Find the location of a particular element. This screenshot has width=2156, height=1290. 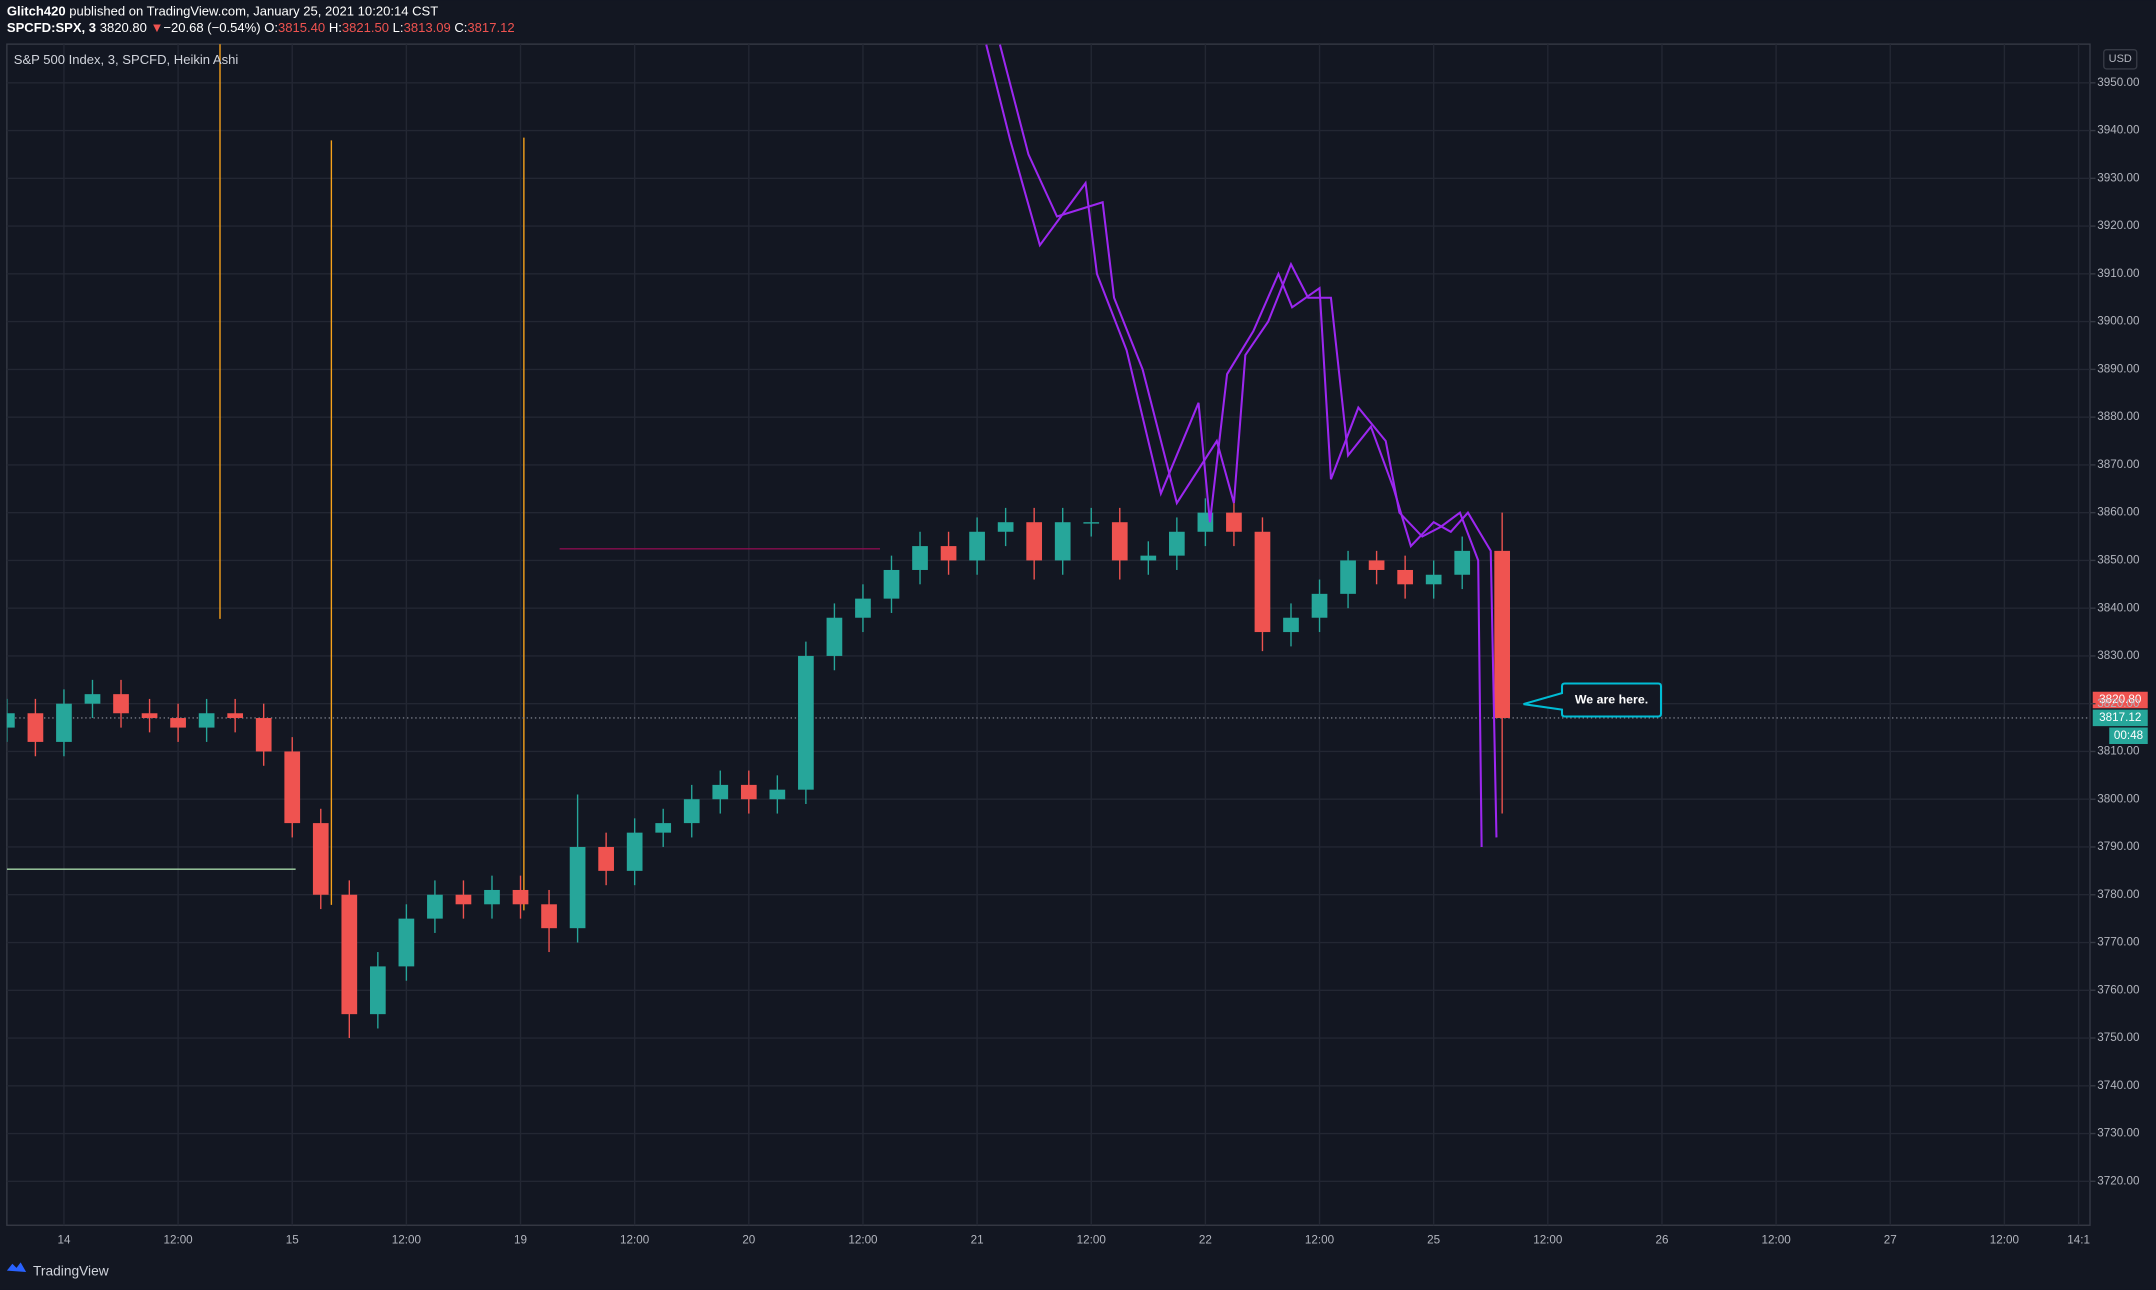

high: 3821.50 is located at coordinates (365, 27).